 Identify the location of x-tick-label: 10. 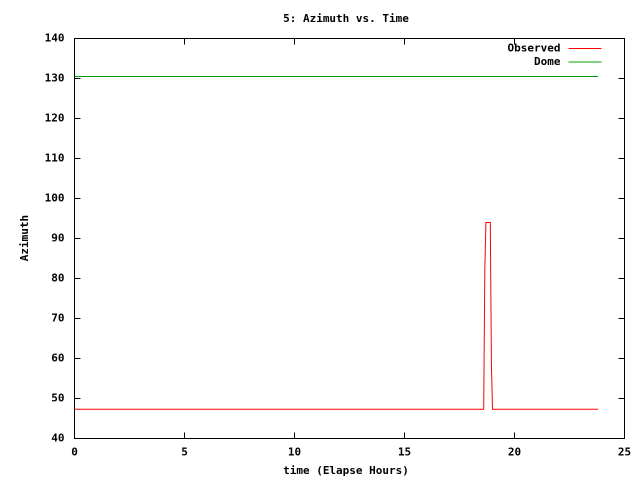
(294, 452).